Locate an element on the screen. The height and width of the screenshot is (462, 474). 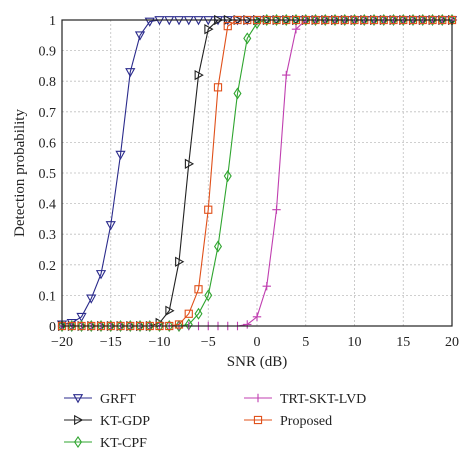
x-tick-label: −15 is located at coordinates (111, 342).